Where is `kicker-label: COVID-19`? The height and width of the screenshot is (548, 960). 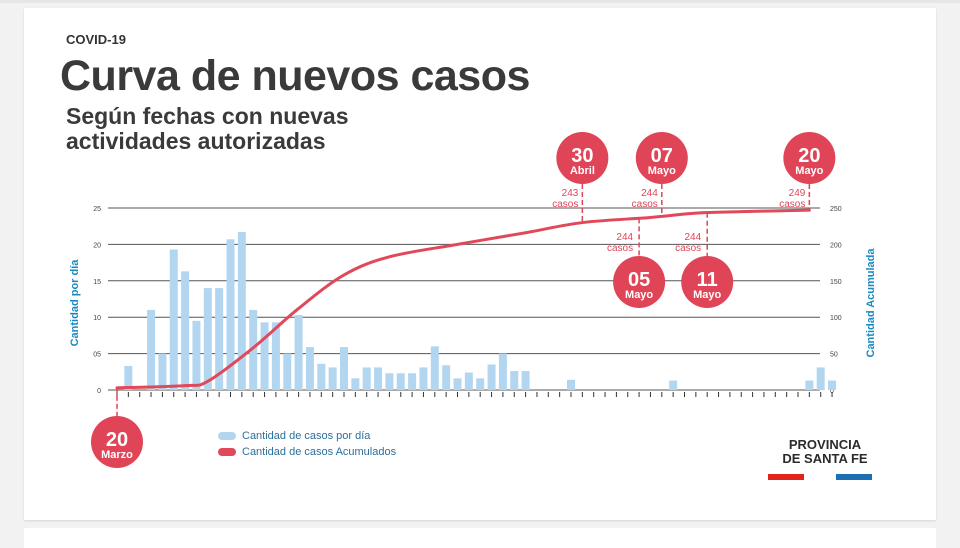 kicker-label: COVID-19 is located at coordinates (96, 39).